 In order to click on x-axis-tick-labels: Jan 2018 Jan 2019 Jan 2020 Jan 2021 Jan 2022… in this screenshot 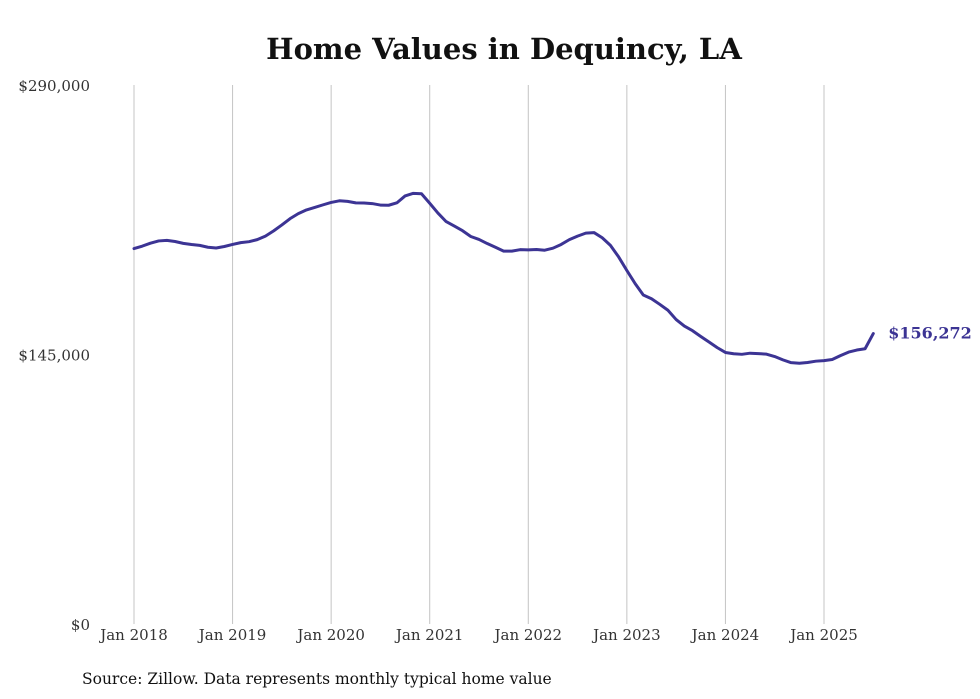, I will do `click(478, 635)`.